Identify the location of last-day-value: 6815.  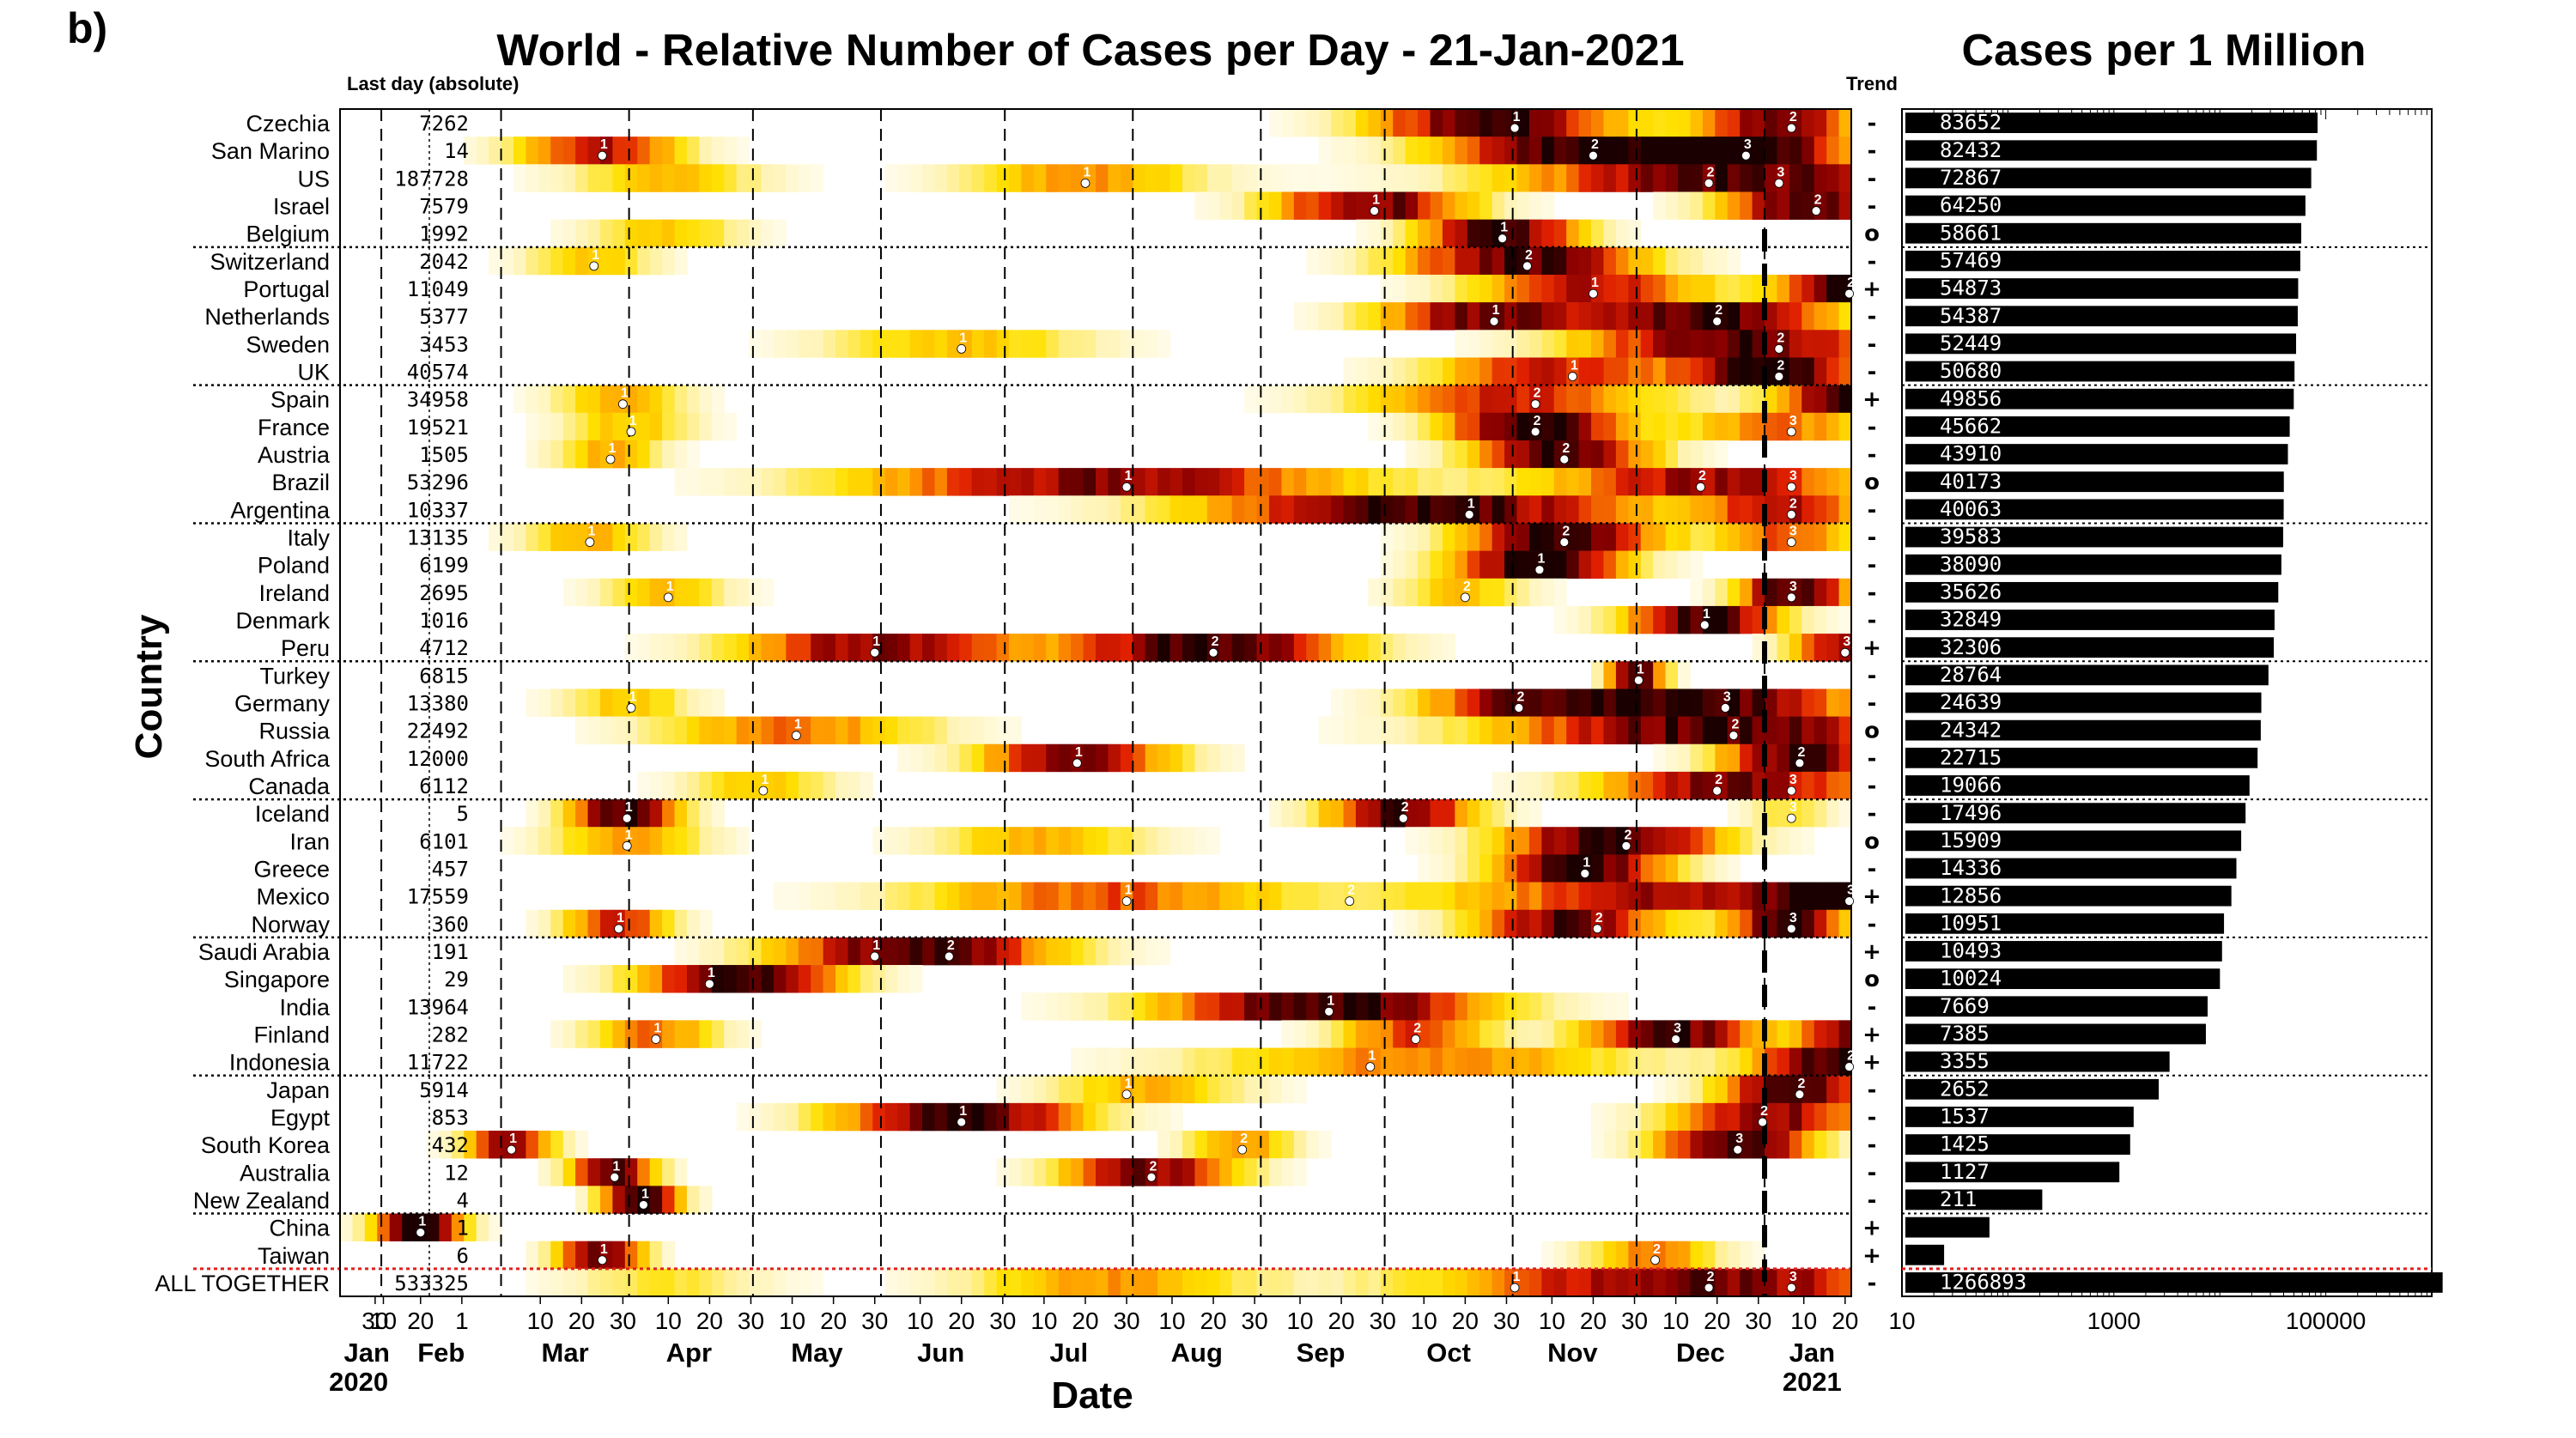
(444, 676).